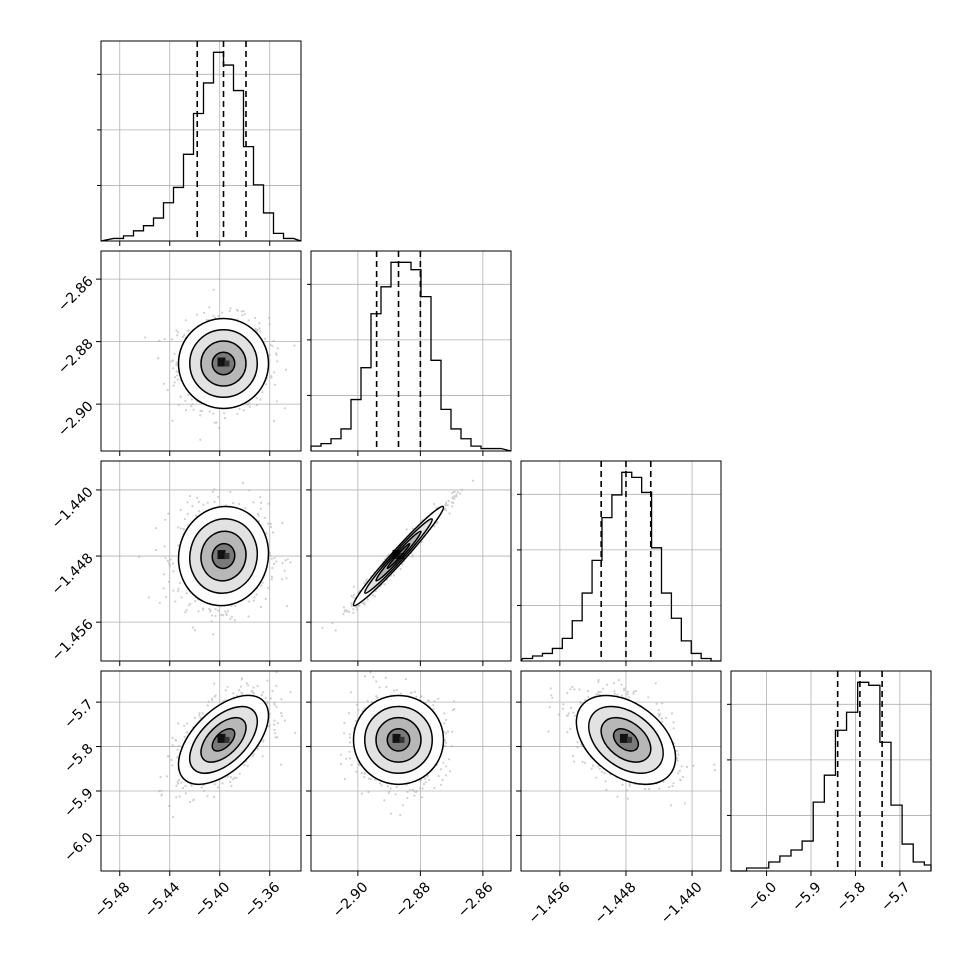 The width and height of the screenshot is (970, 970). I want to click on x-tick-label-0: −5.48, so click(113, 900).